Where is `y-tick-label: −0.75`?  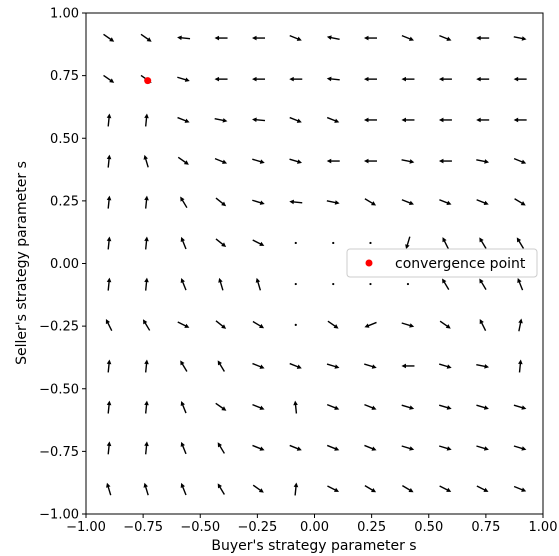
y-tick-label: −0.75 is located at coordinates (59, 452).